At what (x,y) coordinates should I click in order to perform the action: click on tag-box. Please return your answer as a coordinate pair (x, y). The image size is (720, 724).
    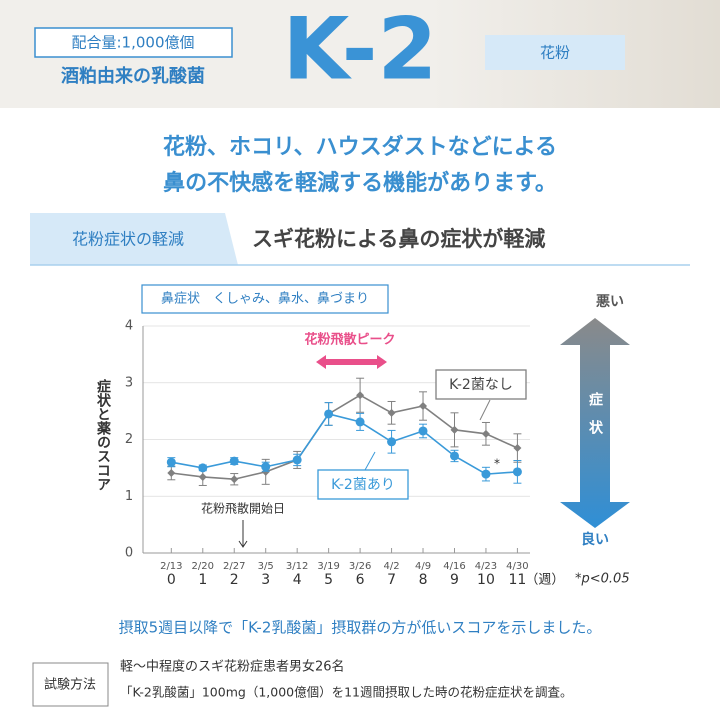
    Looking at the image, I should click on (555, 52).